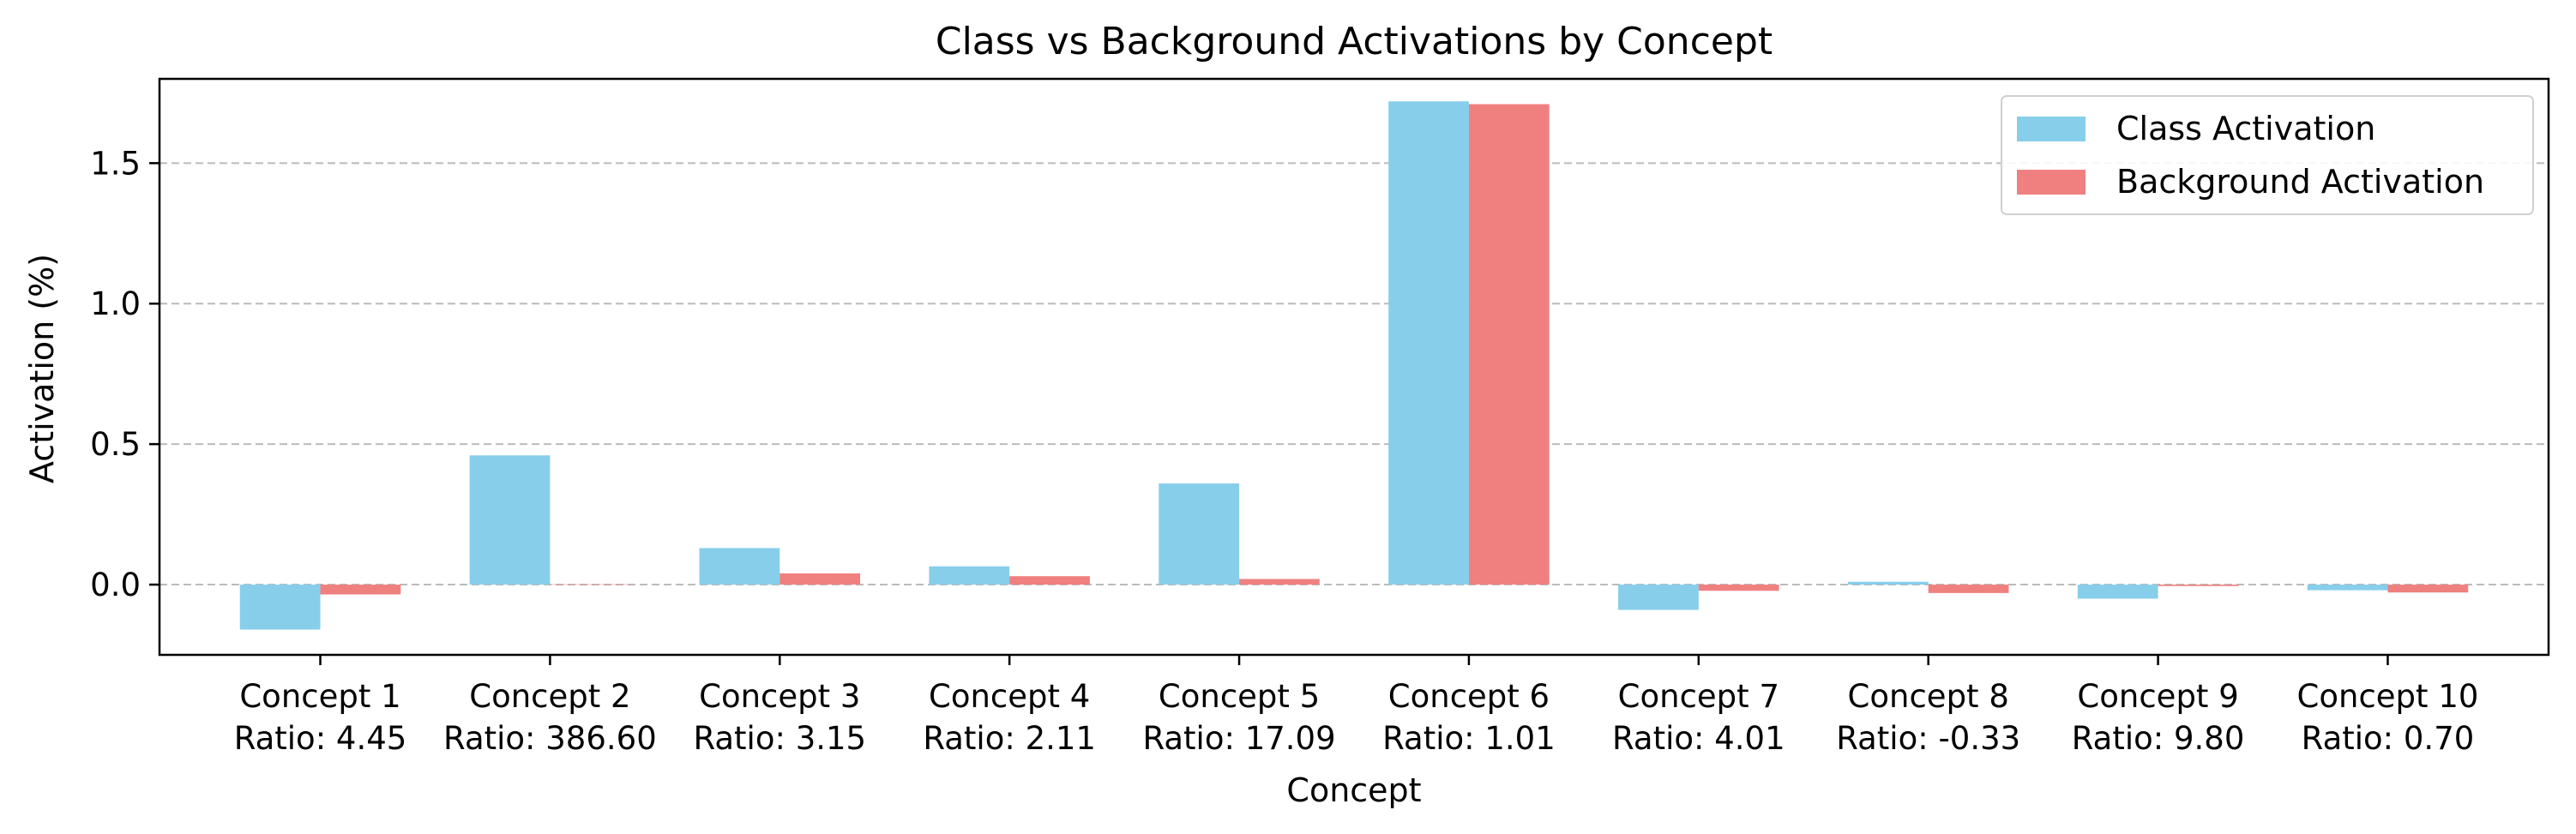  I want to click on legend-swatch-background, so click(2051, 182).